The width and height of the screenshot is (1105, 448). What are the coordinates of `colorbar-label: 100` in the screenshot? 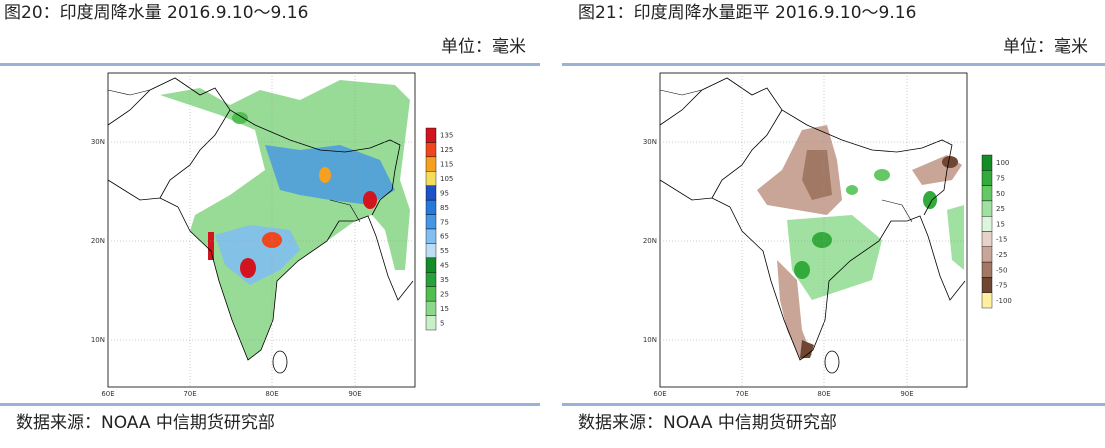 It's located at (1002, 163).